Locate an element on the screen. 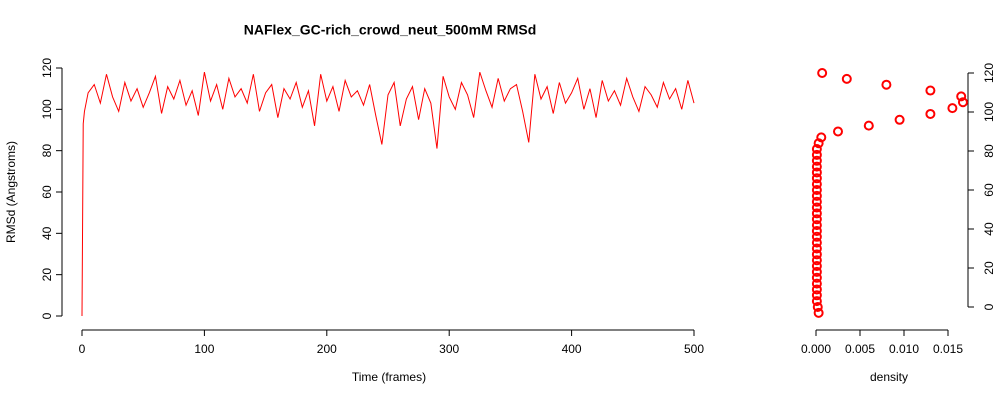 Image resolution: width=1000 pixels, height=400 pixels. x-tick-label: 0.010 is located at coordinates (904, 349).